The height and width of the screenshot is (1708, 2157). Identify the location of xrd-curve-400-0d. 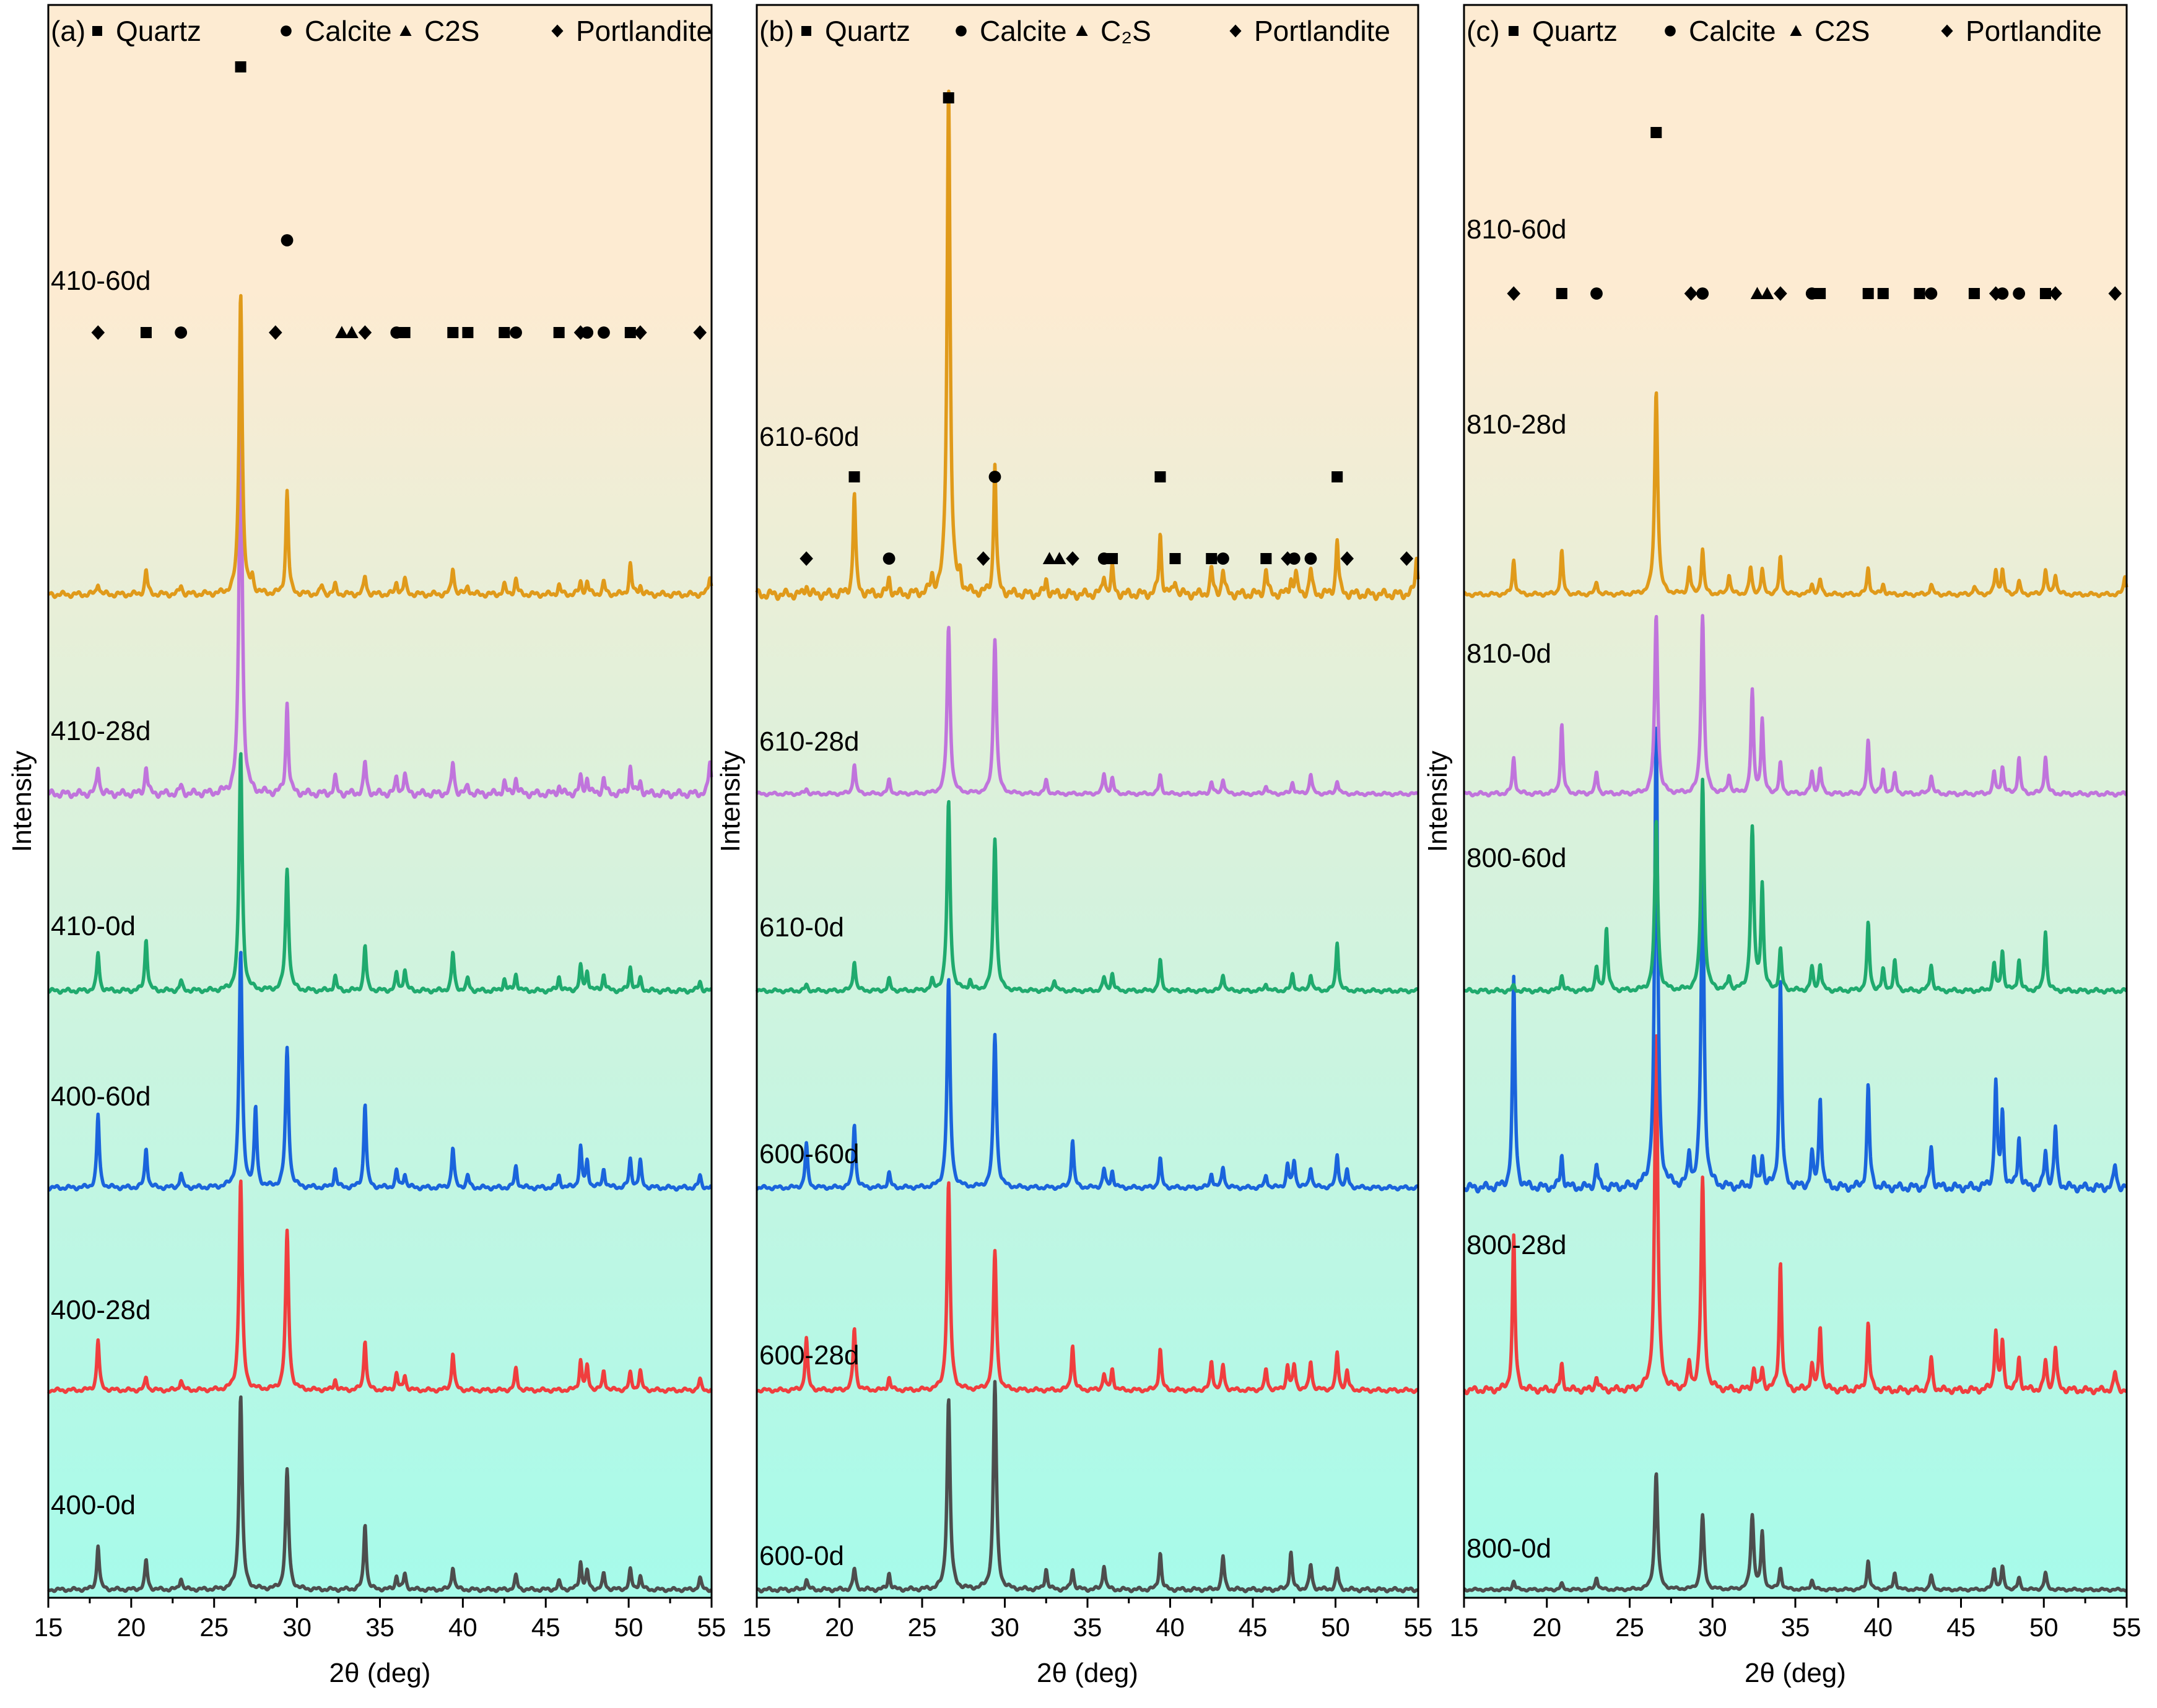
(380, 1494).